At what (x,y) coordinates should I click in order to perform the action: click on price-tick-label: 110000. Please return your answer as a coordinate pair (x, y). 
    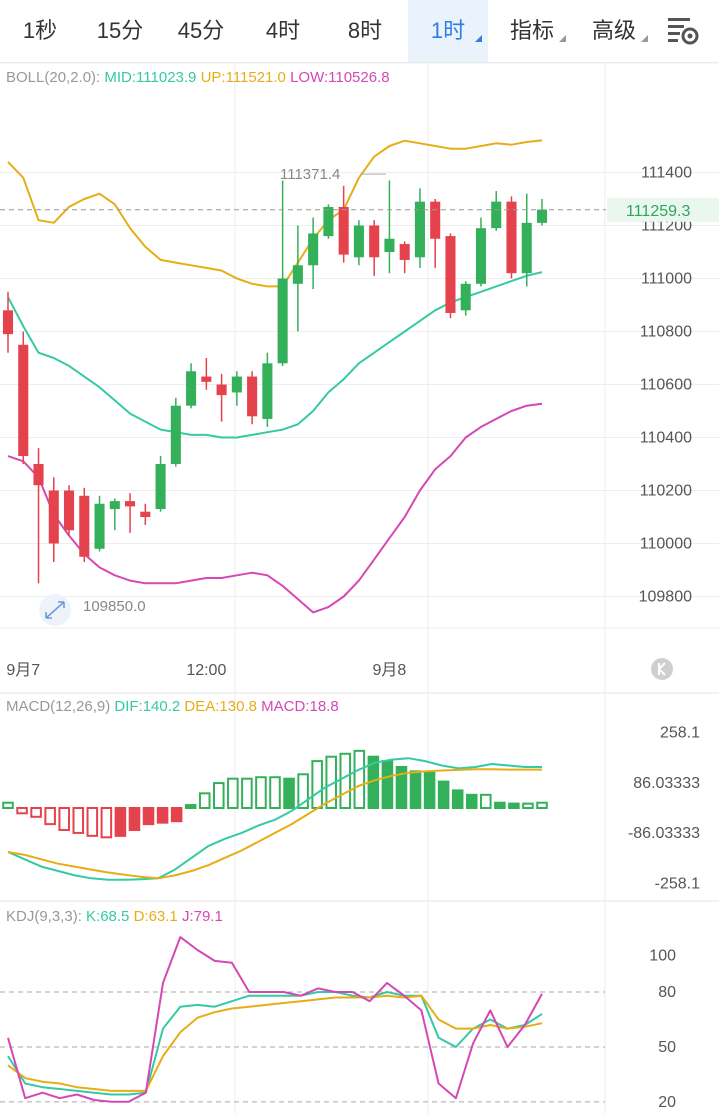
    Looking at the image, I should click on (666, 544).